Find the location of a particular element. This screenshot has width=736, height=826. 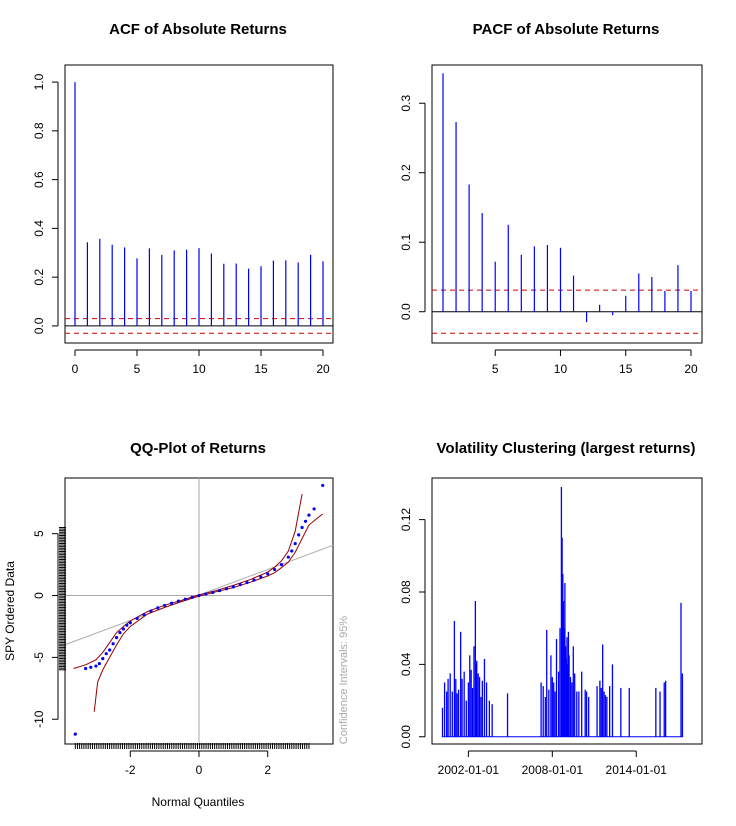

acf-y-tick-label: 1.0 is located at coordinates (39, 81).